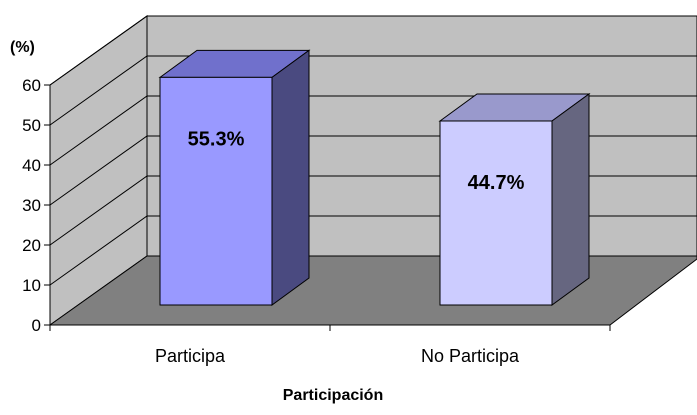 This screenshot has width=697, height=415. I want to click on y-tick-label: 10, so click(31, 285).